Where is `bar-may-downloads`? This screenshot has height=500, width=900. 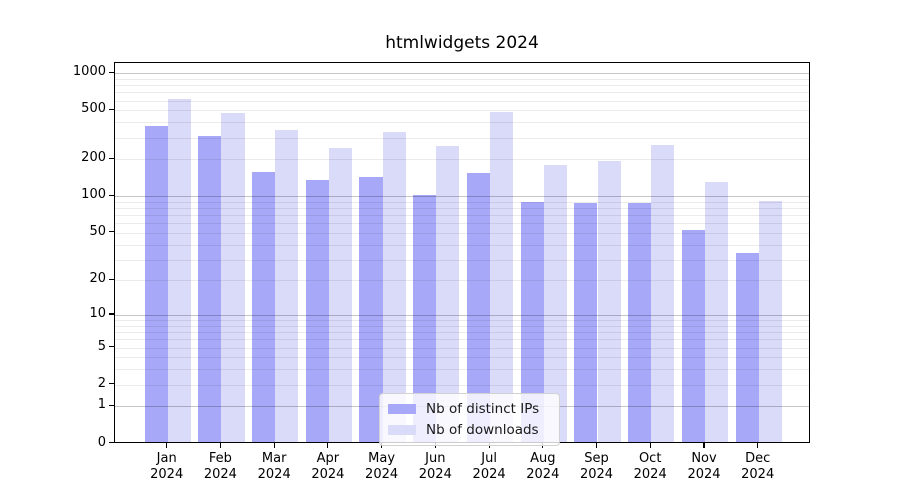
bar-may-downloads is located at coordinates (394, 286).